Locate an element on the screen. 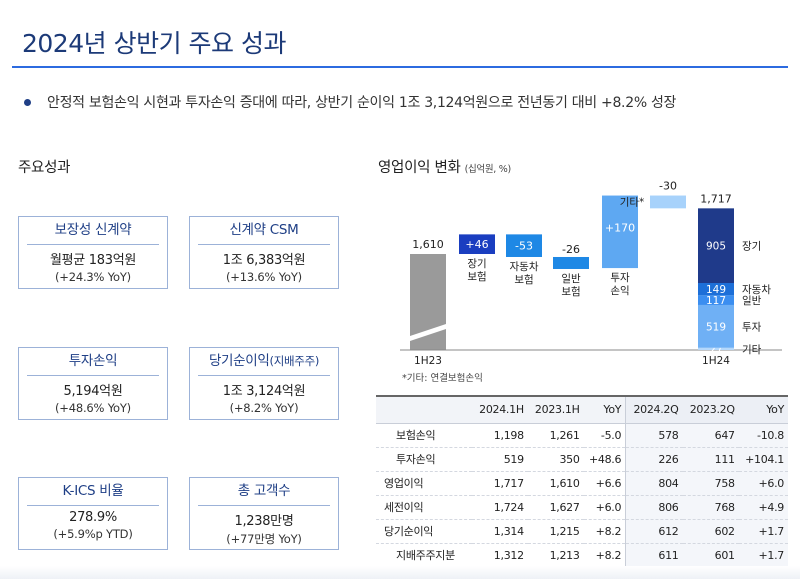  bar-value-label: +46 is located at coordinates (476, 244).